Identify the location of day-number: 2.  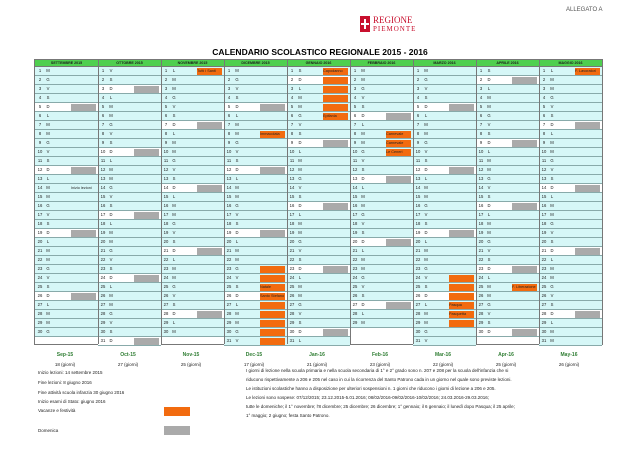
(544, 79).